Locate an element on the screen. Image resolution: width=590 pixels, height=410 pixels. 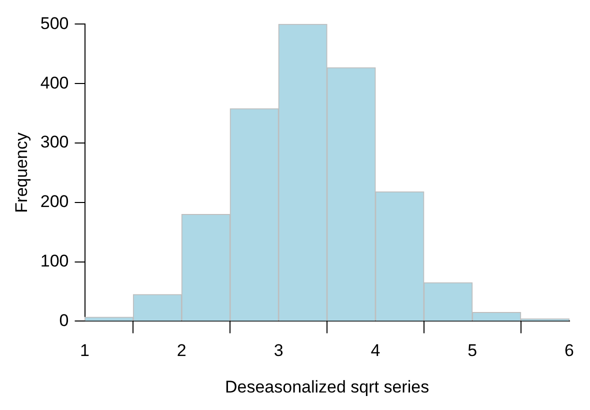
y-tick-label: 0 is located at coordinates (64, 320).